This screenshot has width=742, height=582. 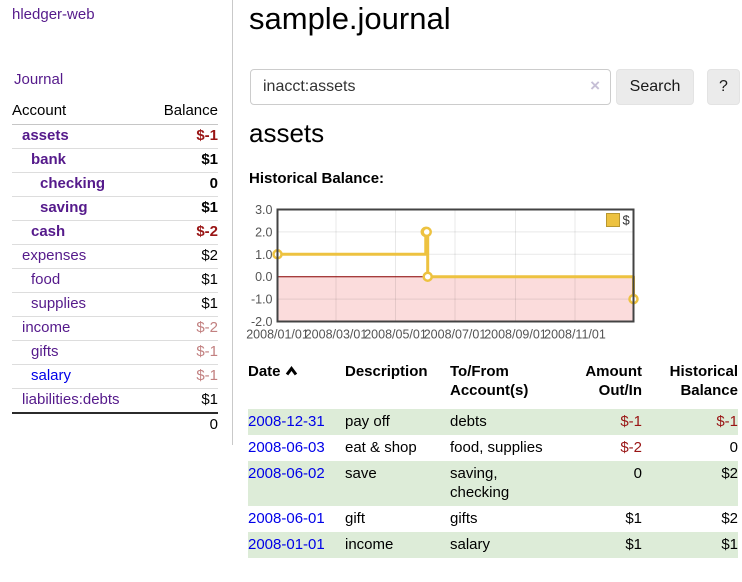 What do you see at coordinates (655, 87) in the screenshot?
I see `search-button: Search` at bounding box center [655, 87].